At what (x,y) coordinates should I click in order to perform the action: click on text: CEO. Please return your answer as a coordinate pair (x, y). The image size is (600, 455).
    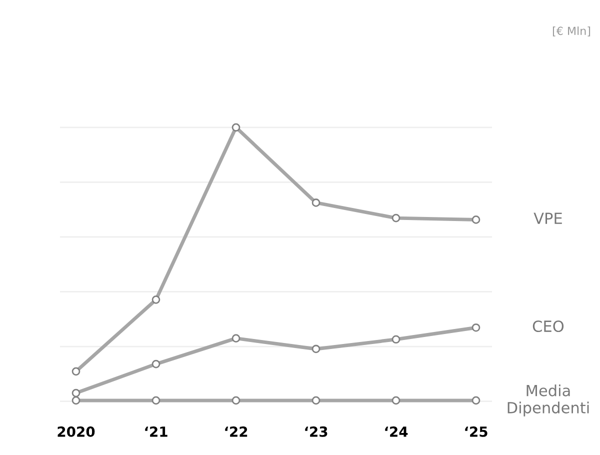
    Looking at the image, I should click on (548, 326).